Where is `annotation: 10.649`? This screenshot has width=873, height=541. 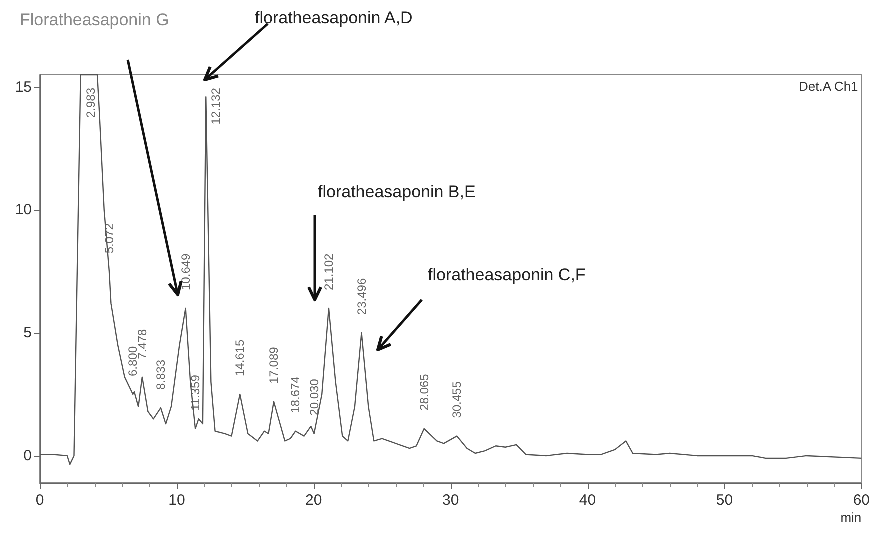 annotation: 10.649 is located at coordinates (185, 271).